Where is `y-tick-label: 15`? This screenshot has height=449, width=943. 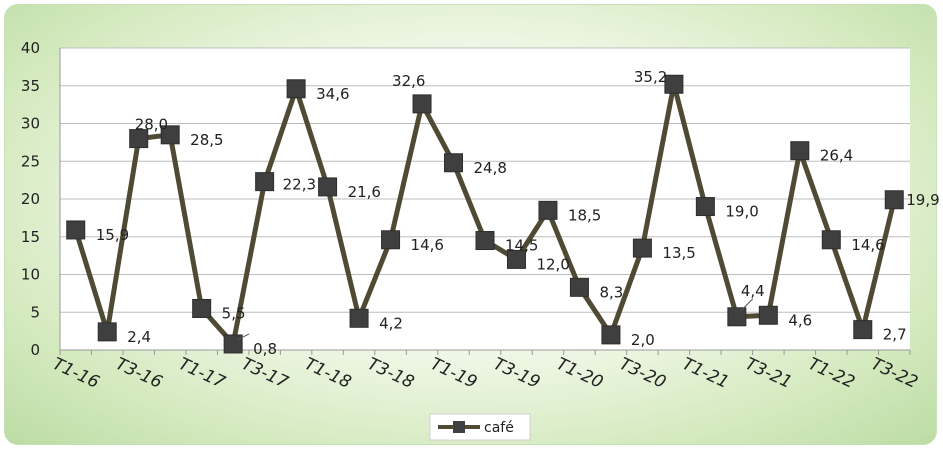 y-tick-label: 15 is located at coordinates (30, 237).